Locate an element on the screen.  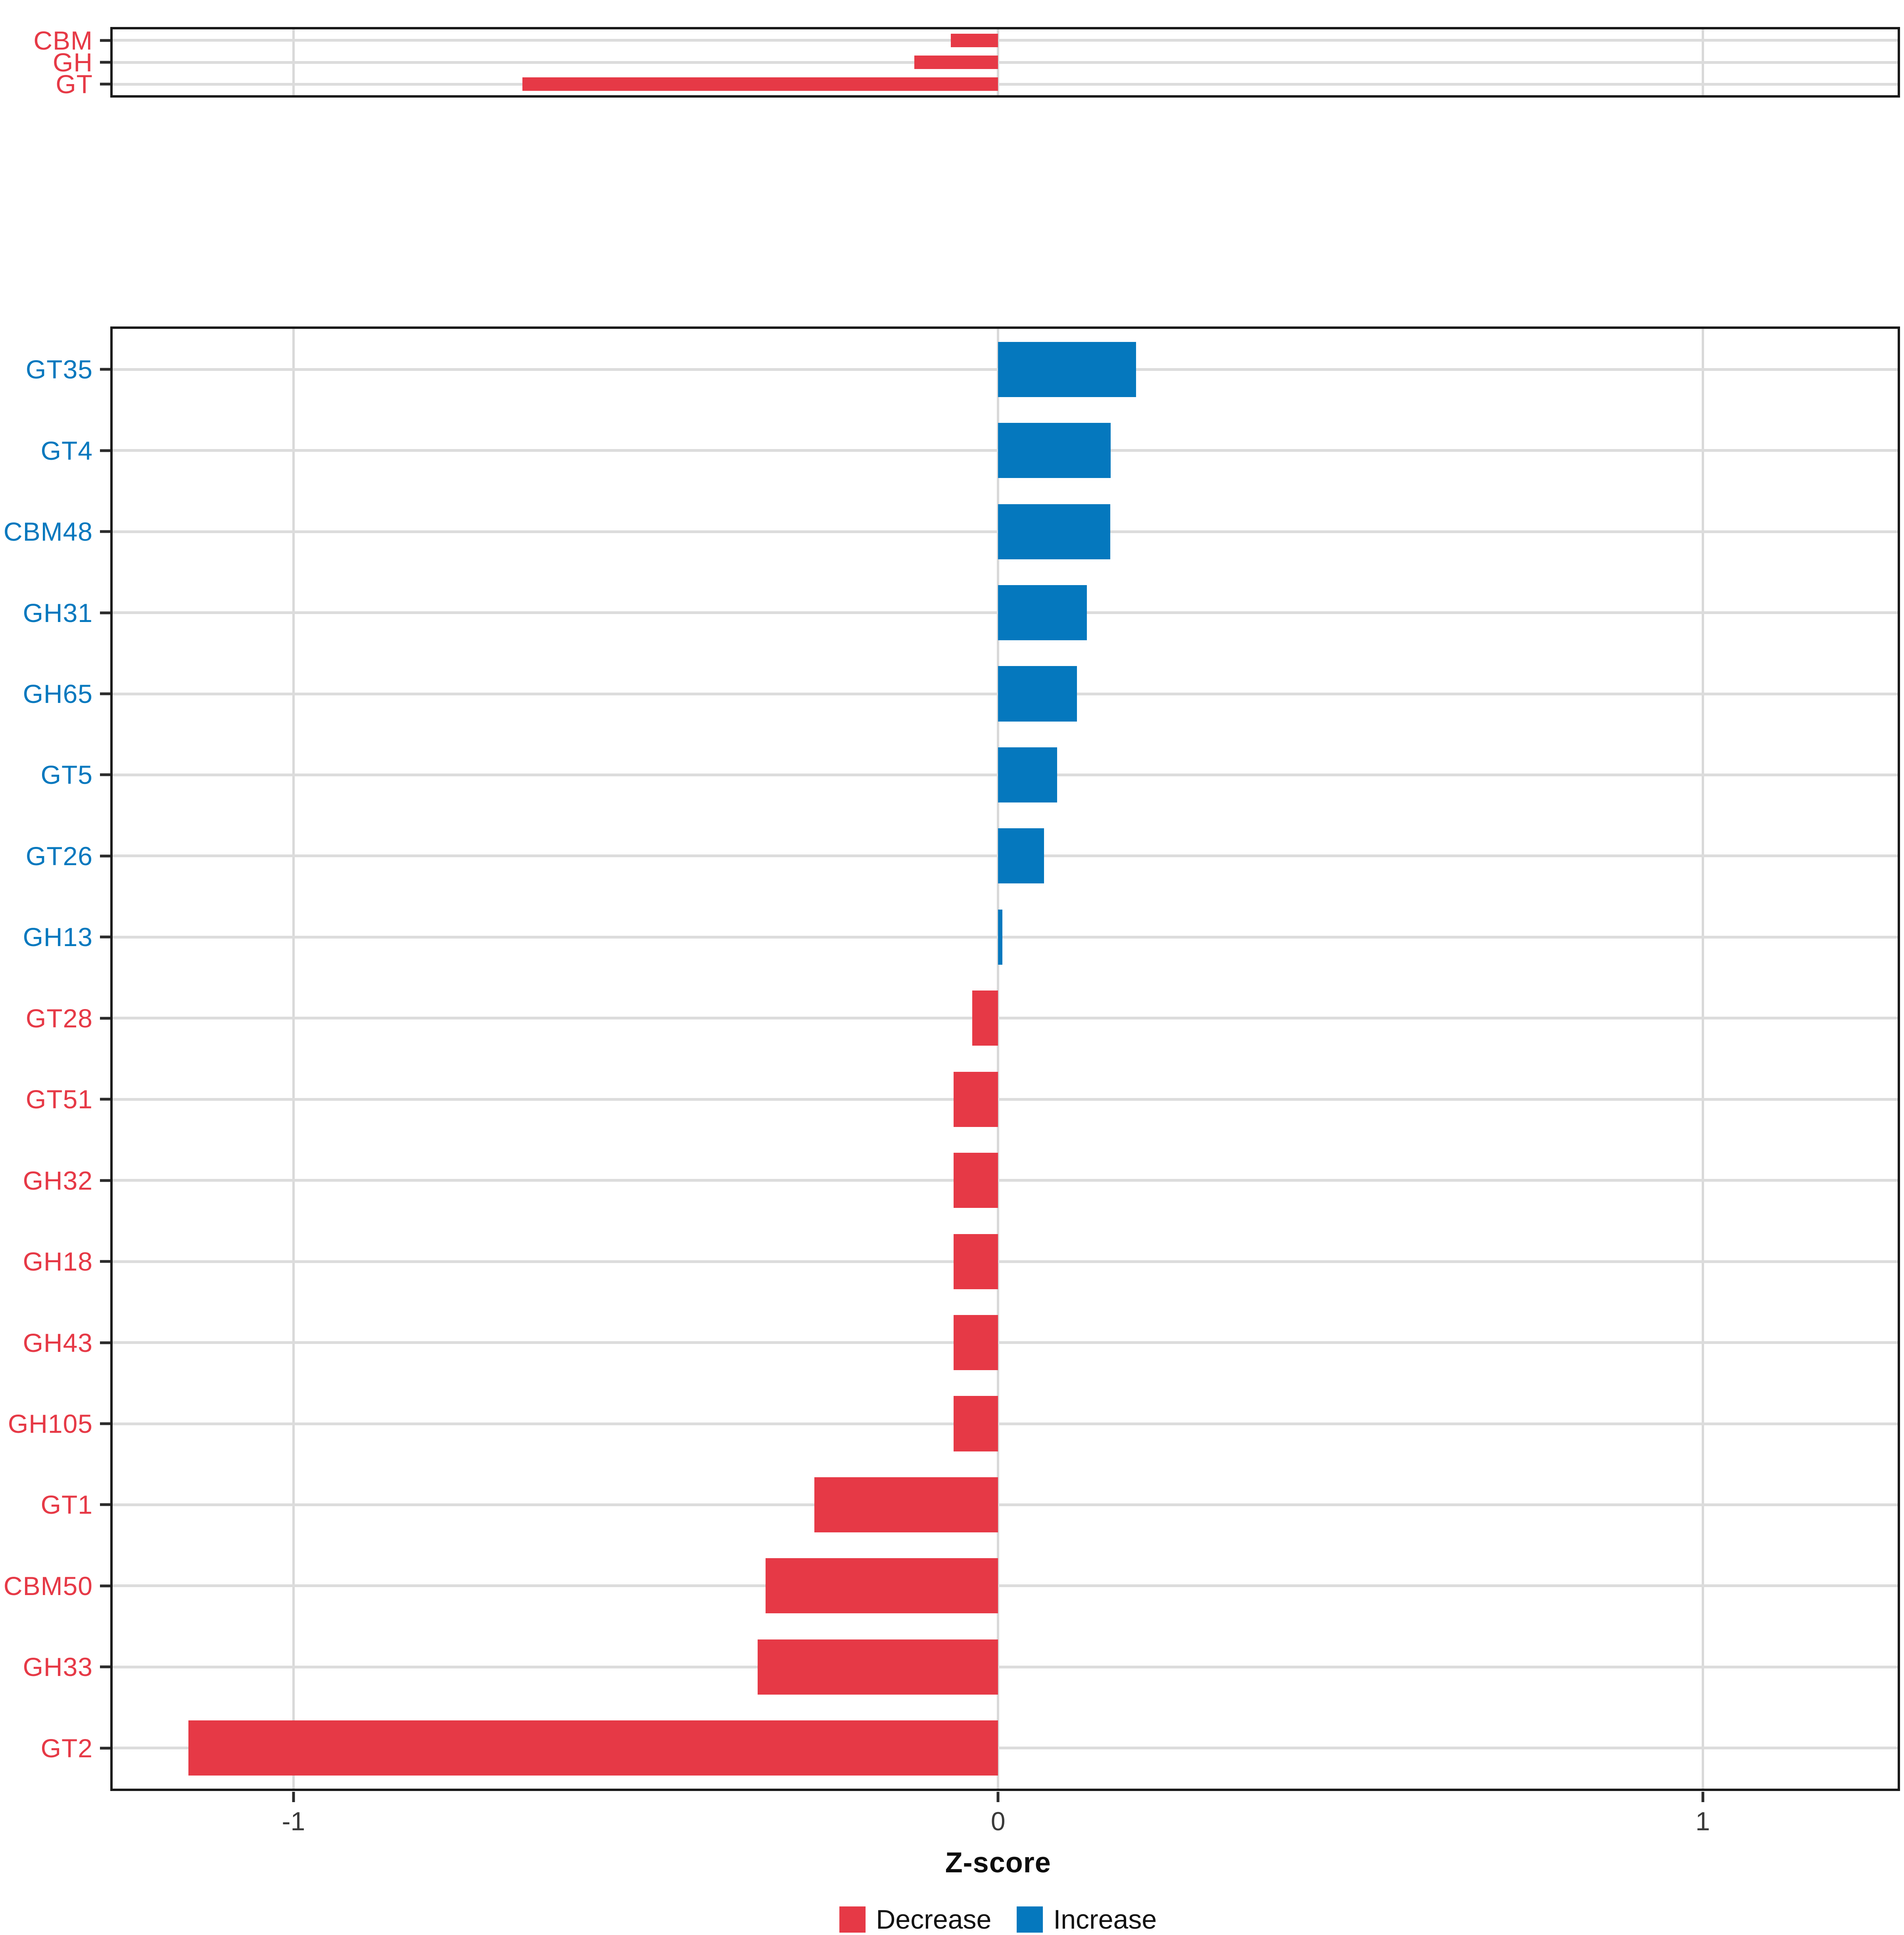
bar-GH is located at coordinates (956, 62).